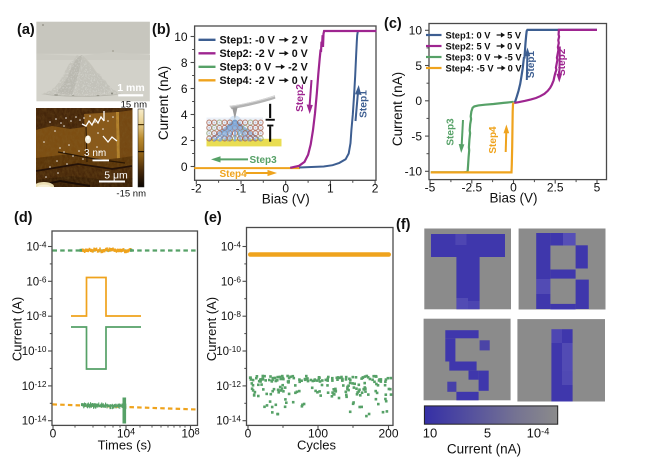 The image size is (650, 470). Describe the element at coordinates (116, 176) in the screenshot. I see `svg-text: 5 μm` at that location.